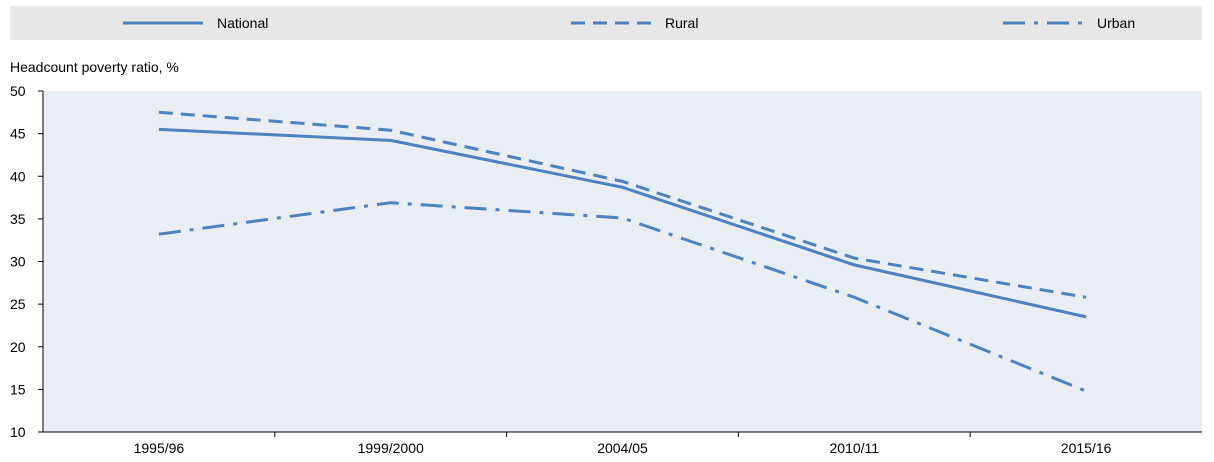 The width and height of the screenshot is (1214, 462). Describe the element at coordinates (18, 219) in the screenshot. I see `y-tick-label: 35` at that location.